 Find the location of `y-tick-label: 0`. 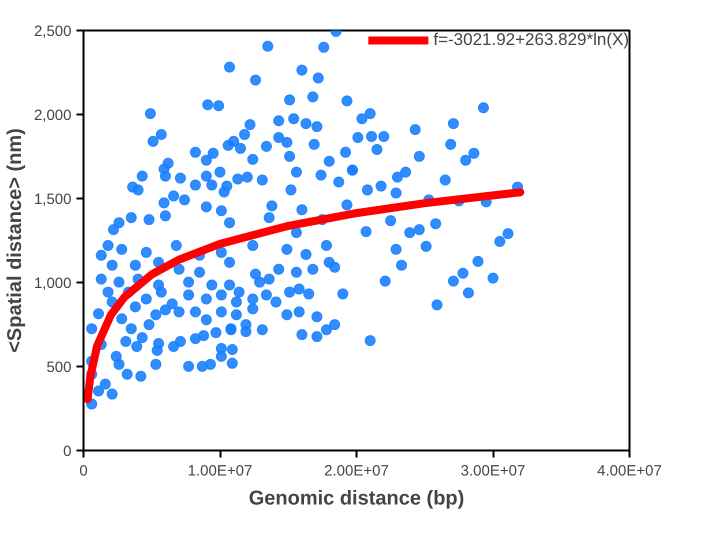

y-tick-label: 0 is located at coordinates (67, 451).